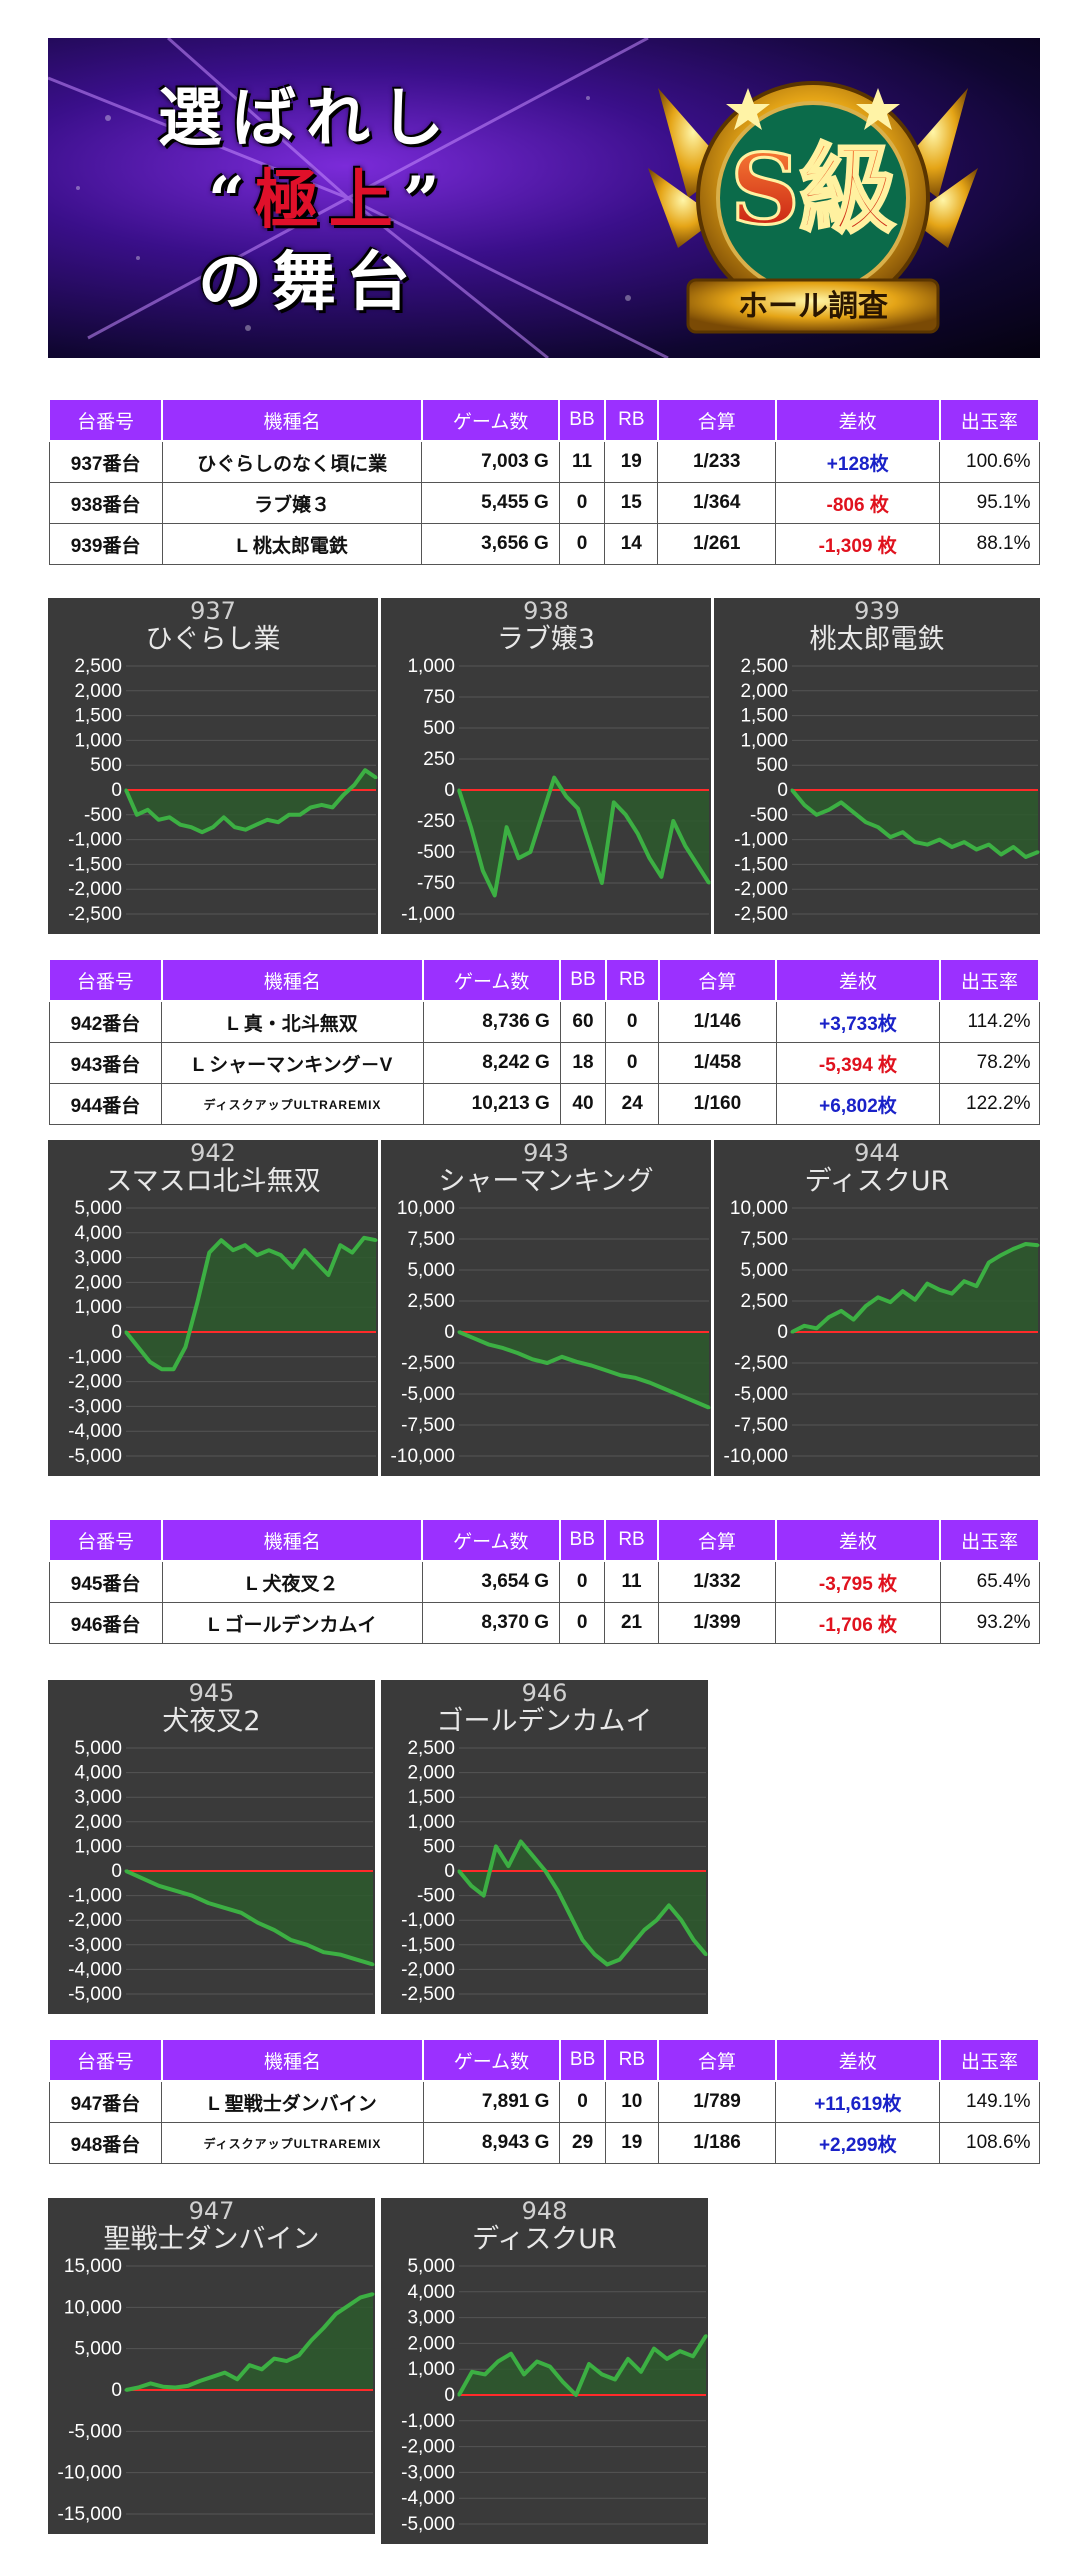 This screenshot has height=2560, width=1087. I want to click on badge-text: S級, so click(812, 189).